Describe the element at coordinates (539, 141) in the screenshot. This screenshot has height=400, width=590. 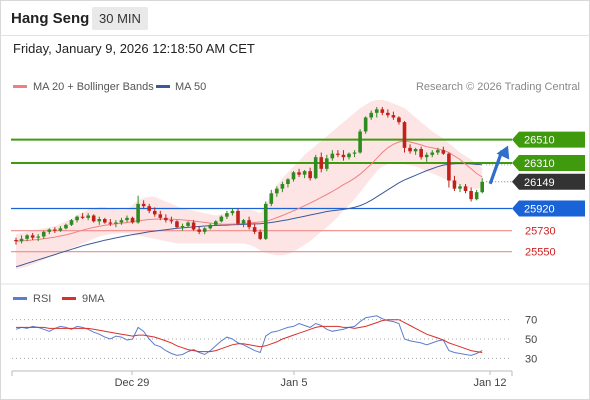
I see `resistance-label-1: 26510` at that location.